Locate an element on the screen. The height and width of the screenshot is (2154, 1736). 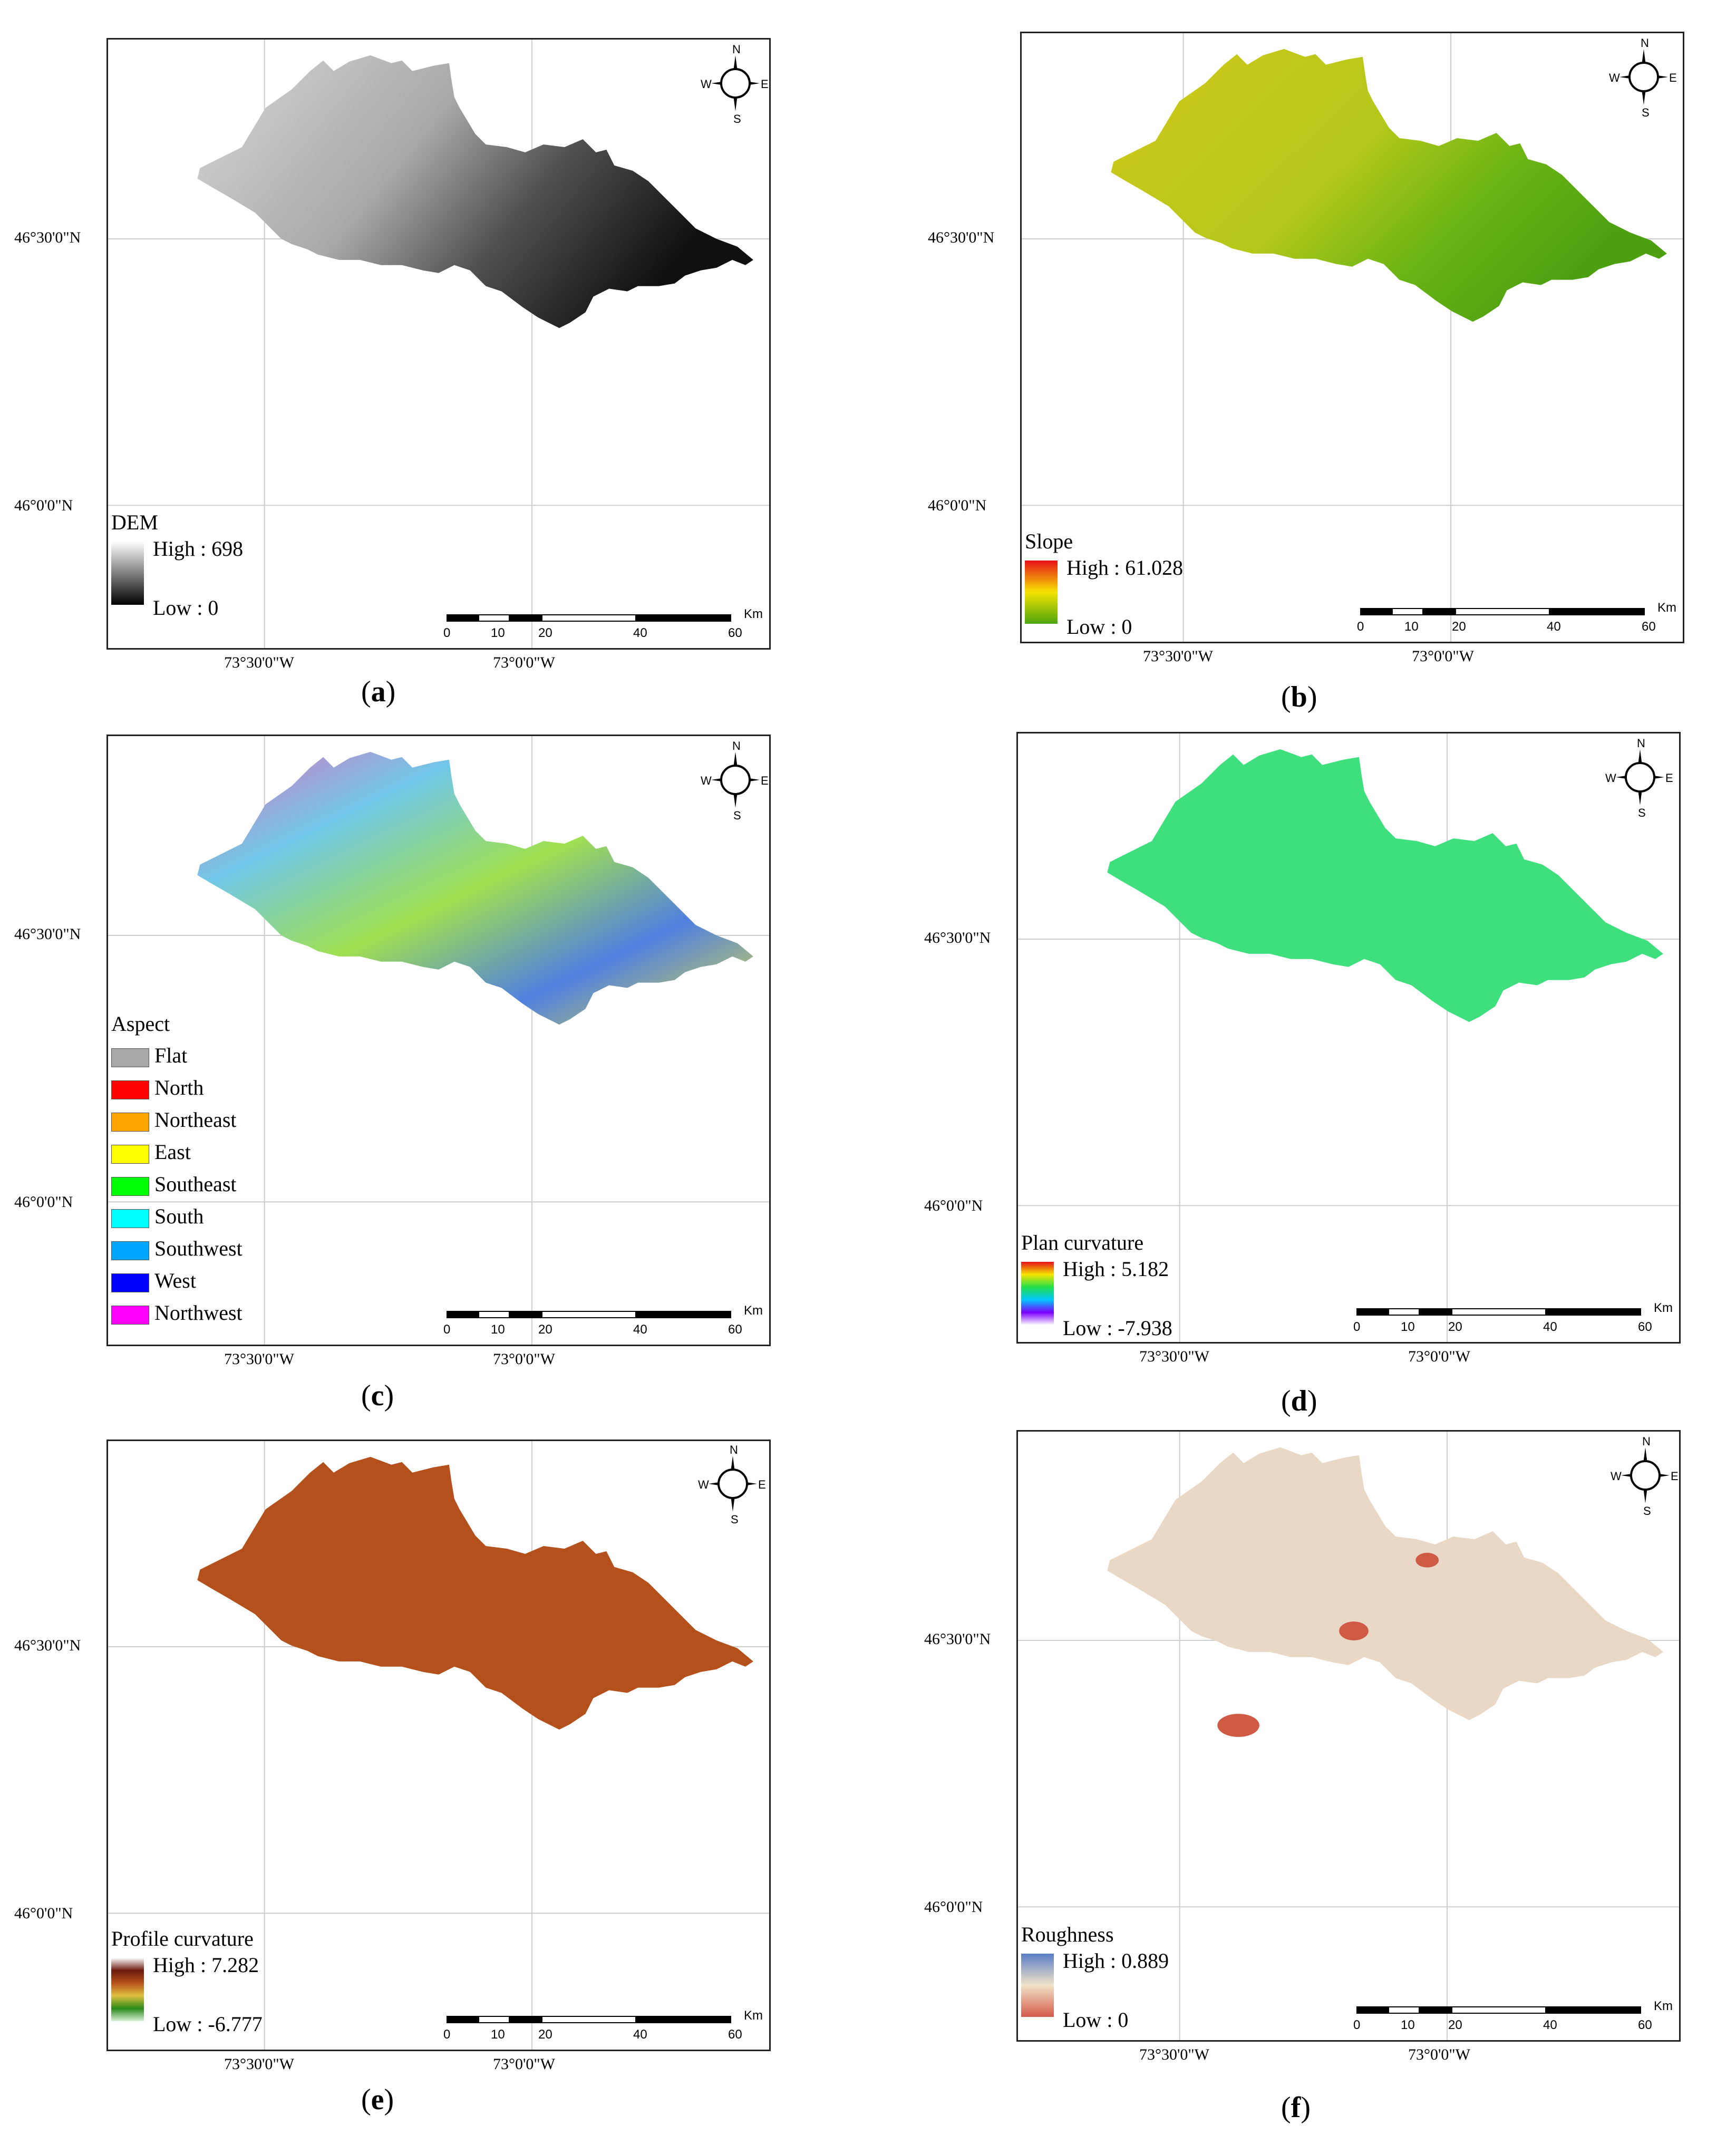
legend-item: East is located at coordinates (151, 1151).